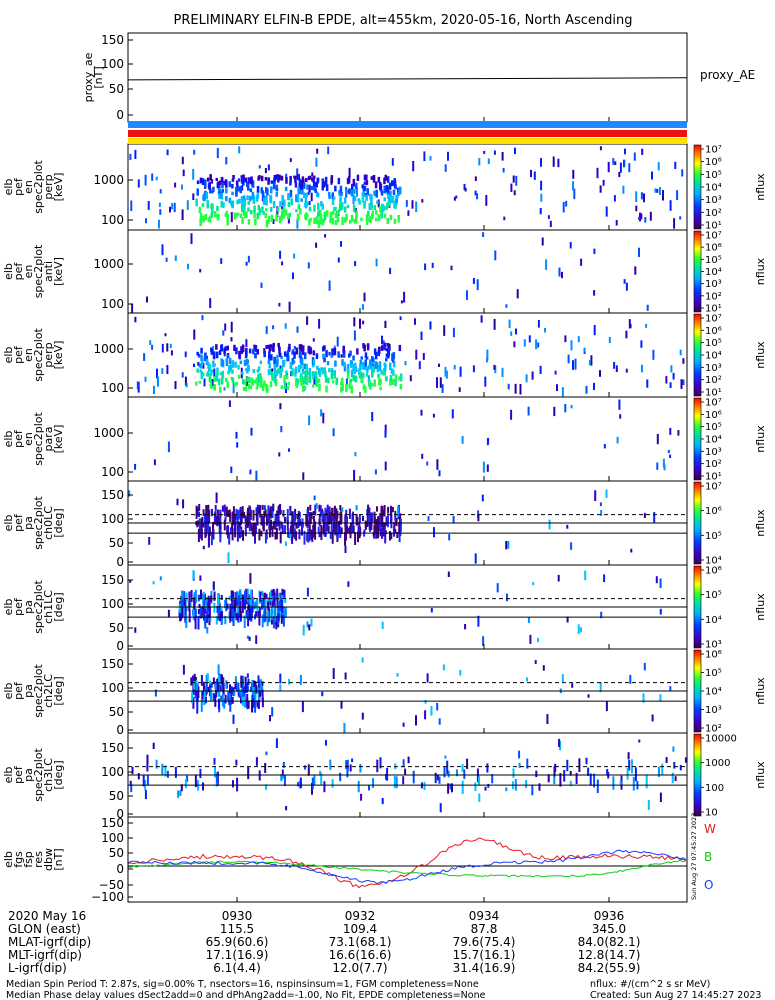 The height and width of the screenshot is (1000, 775). What do you see at coordinates (360, 916) in the screenshot?
I see `x-tick-label: 0932` at bounding box center [360, 916].